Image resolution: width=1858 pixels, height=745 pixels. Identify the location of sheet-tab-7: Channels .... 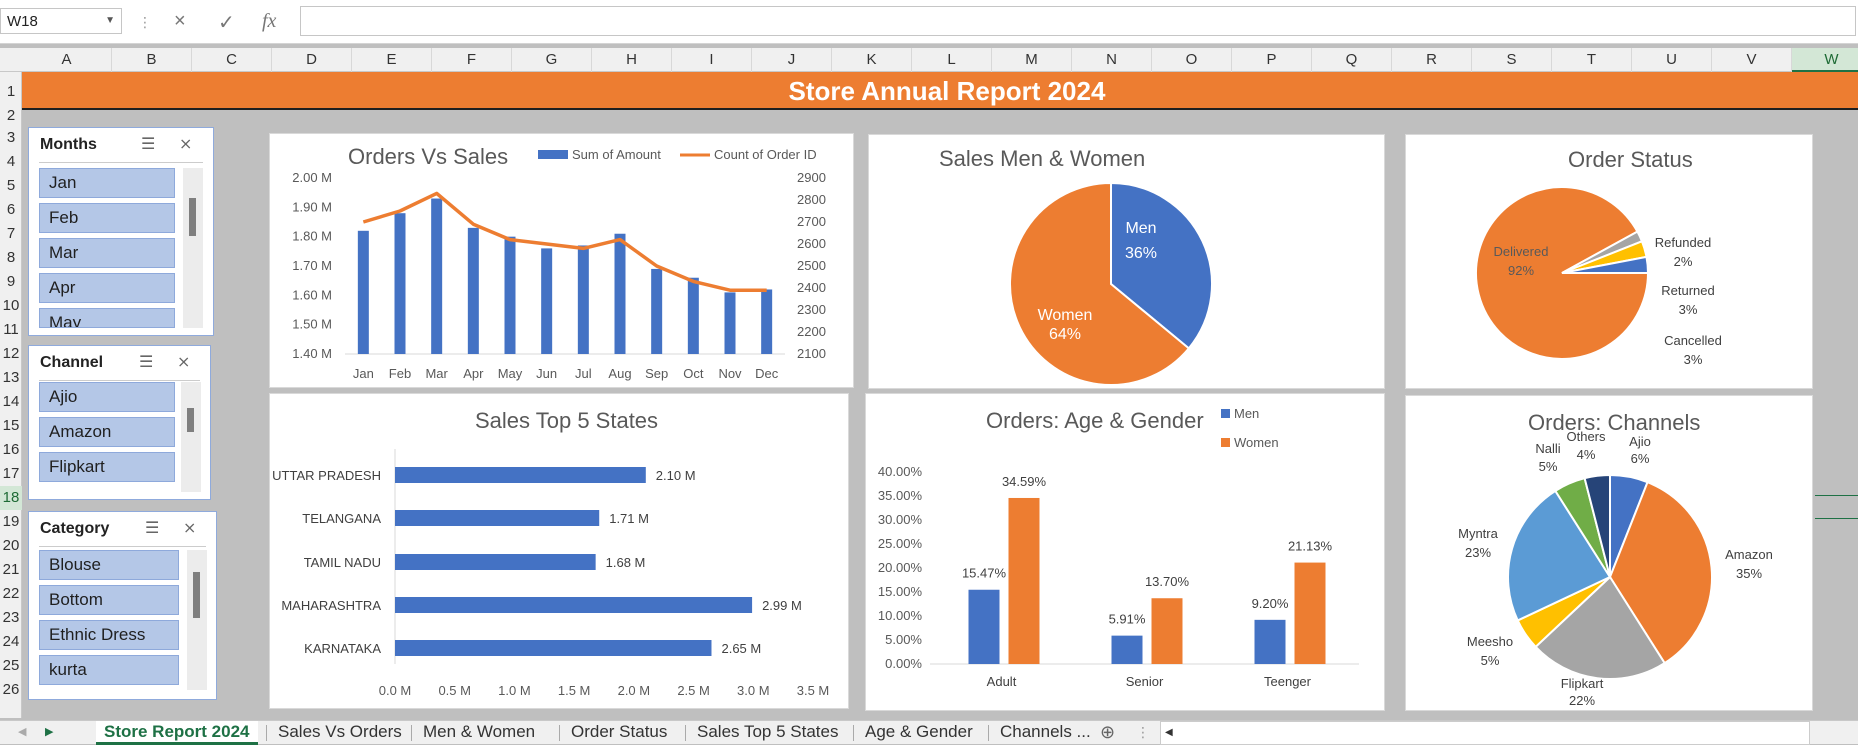
(1045, 731).